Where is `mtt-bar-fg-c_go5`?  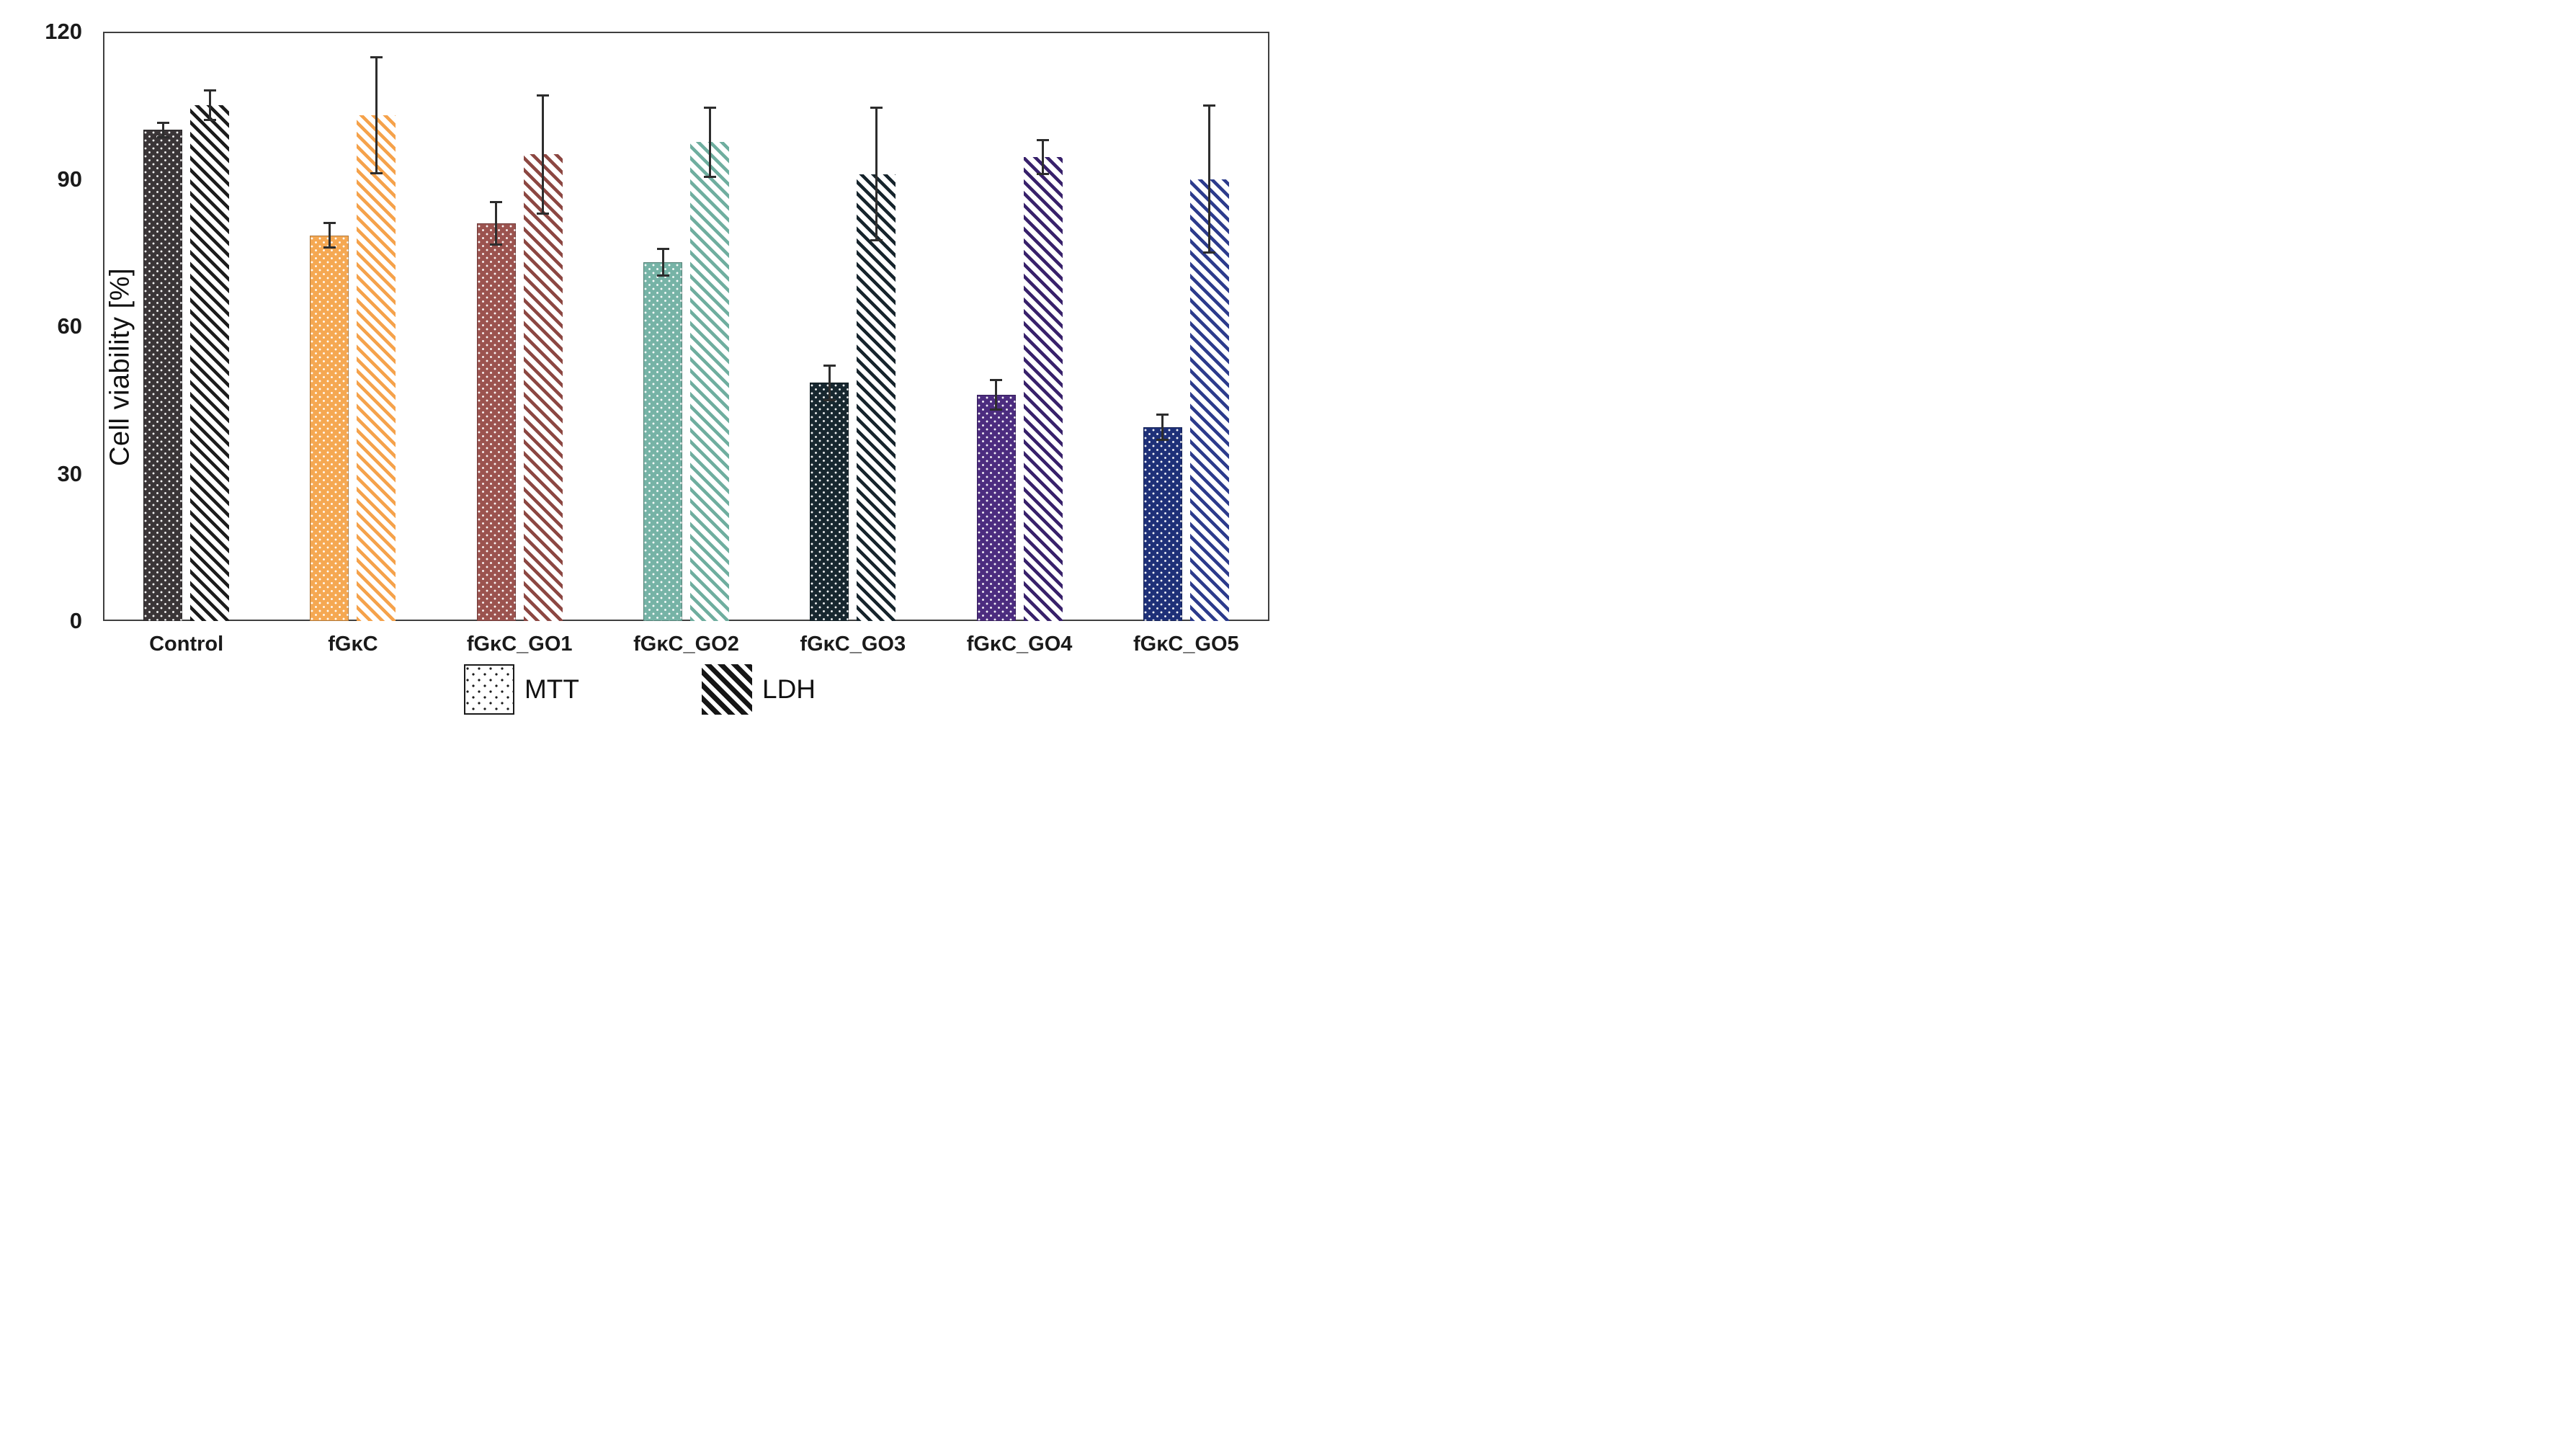 mtt-bar-fg-c_go5 is located at coordinates (1162, 523).